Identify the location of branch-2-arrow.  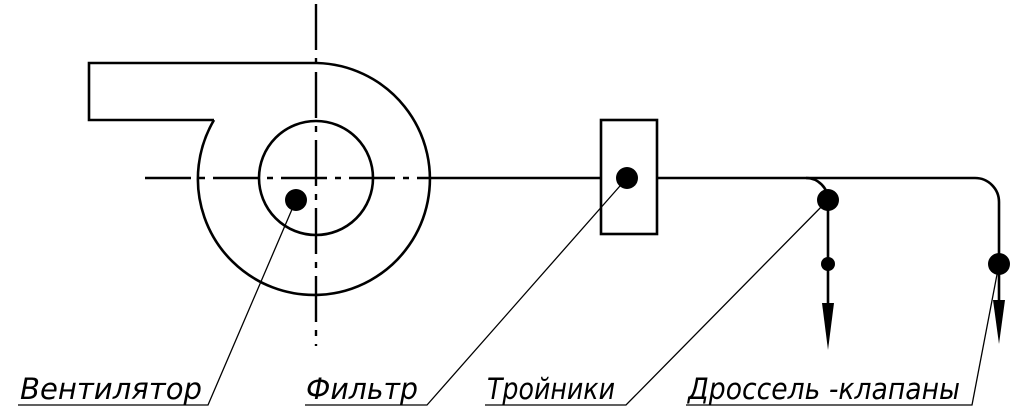
(999, 322).